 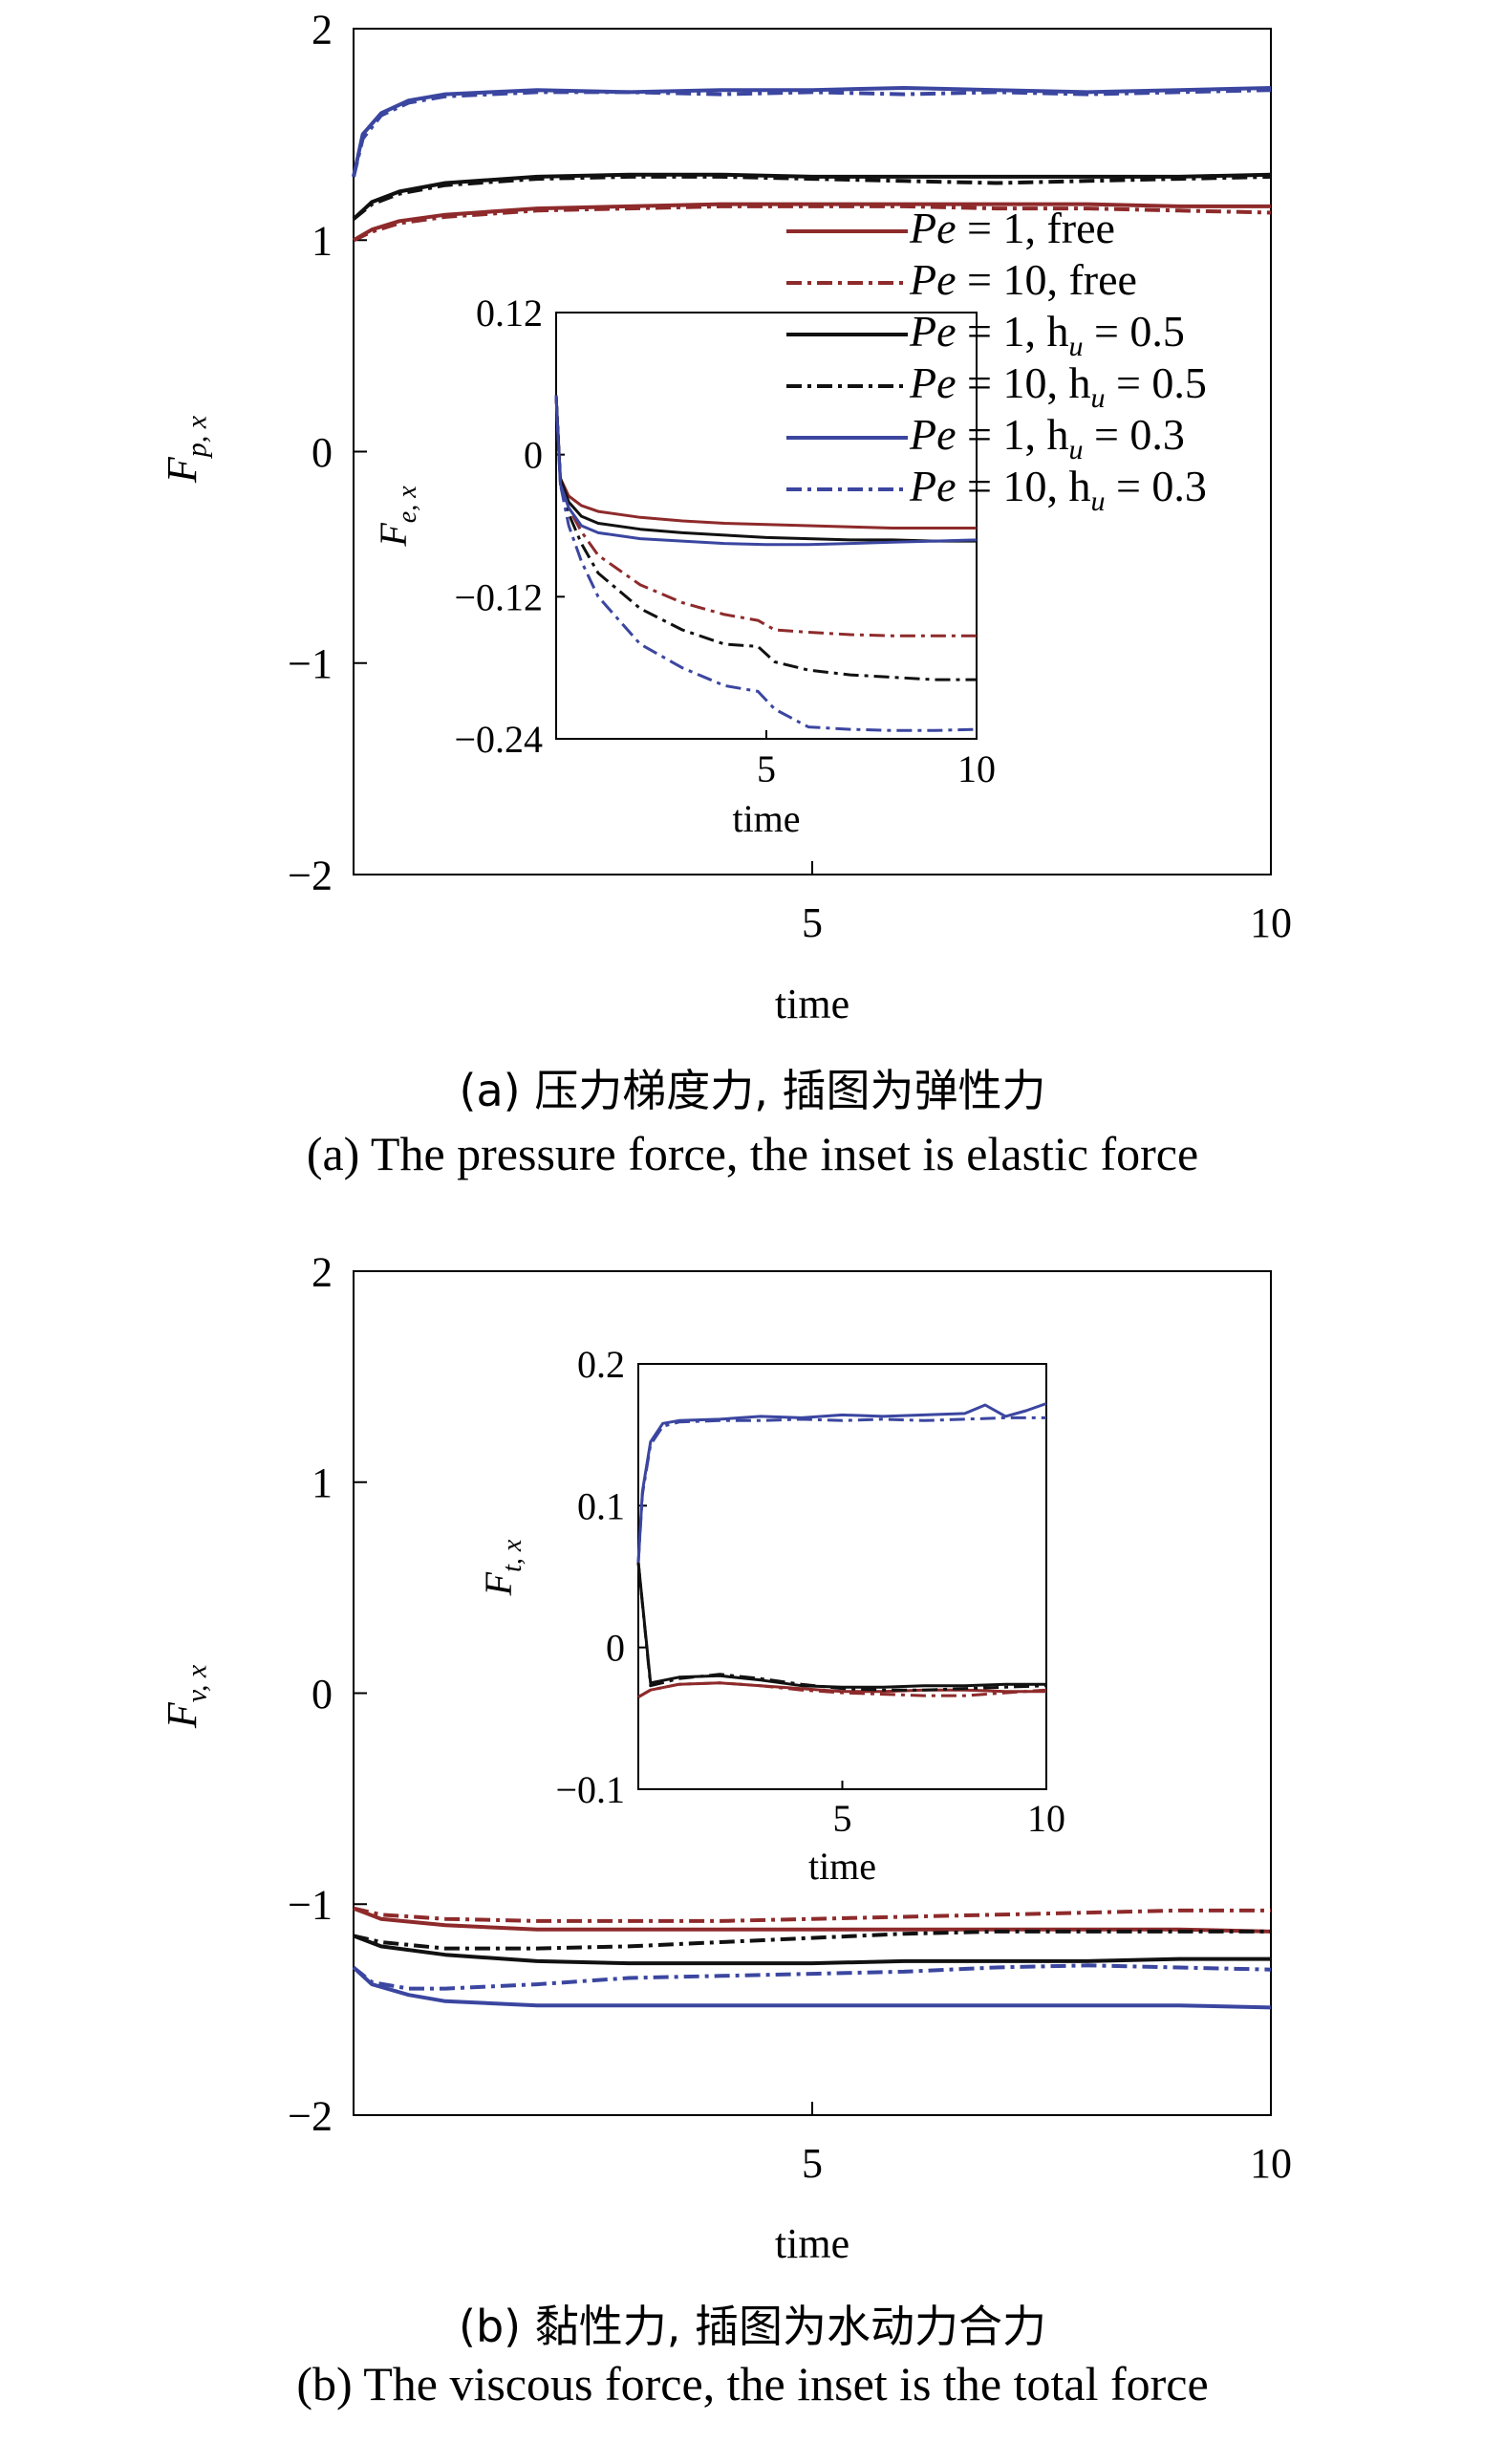 What do you see at coordinates (977, 768) in the screenshot?
I see `a-inset-x-tick-label: 10` at bounding box center [977, 768].